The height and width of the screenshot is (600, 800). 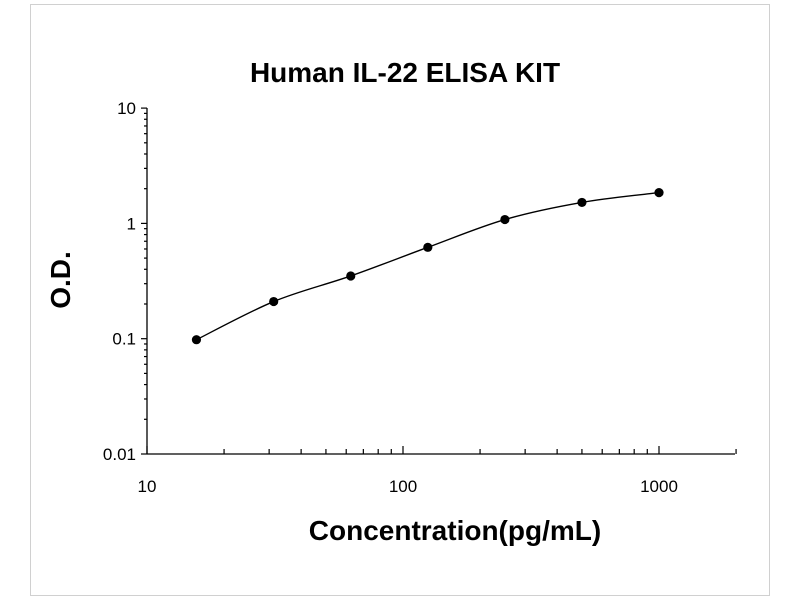 What do you see at coordinates (659, 486) in the screenshot?
I see `x-tick-label: 1000` at bounding box center [659, 486].